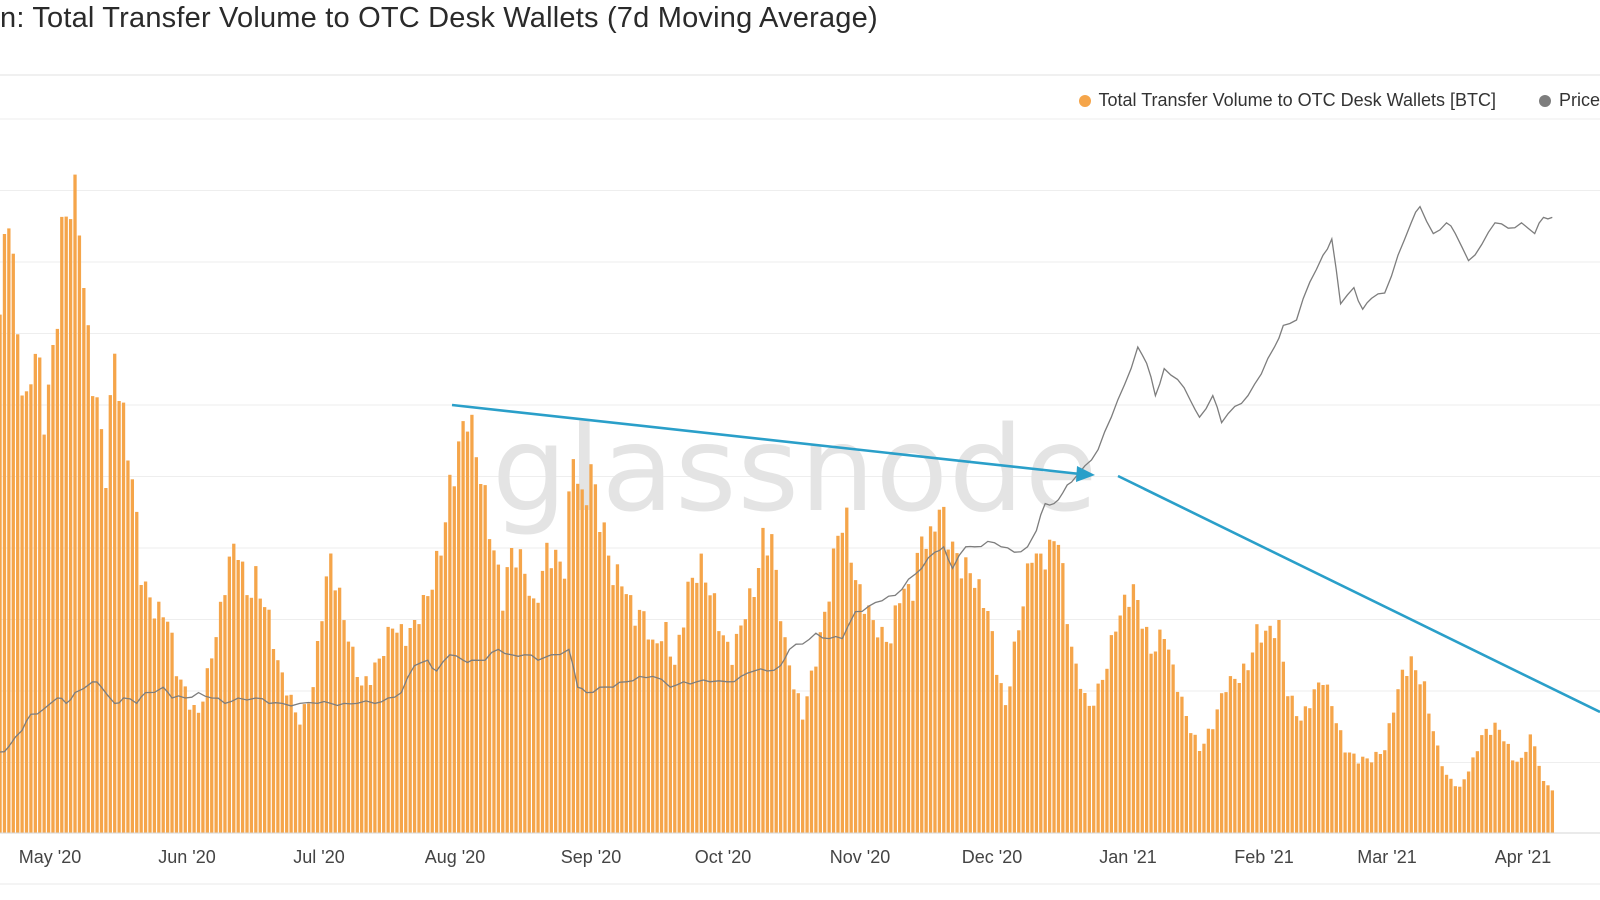 The height and width of the screenshot is (900, 1600). I want to click on legend-label-price: Price, so click(1579, 100).